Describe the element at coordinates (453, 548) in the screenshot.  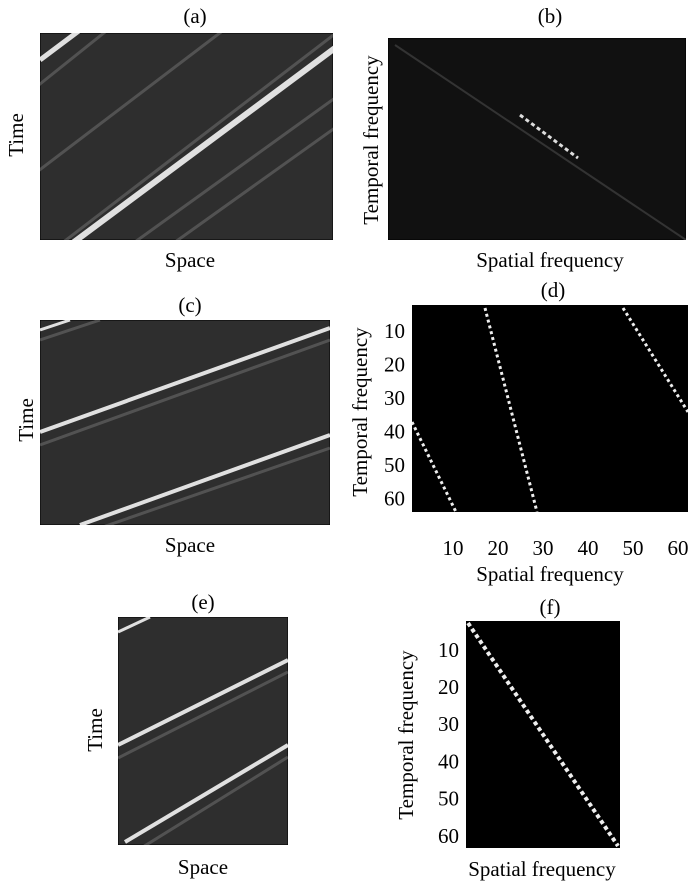
I see `x-tick-label: 10` at that location.